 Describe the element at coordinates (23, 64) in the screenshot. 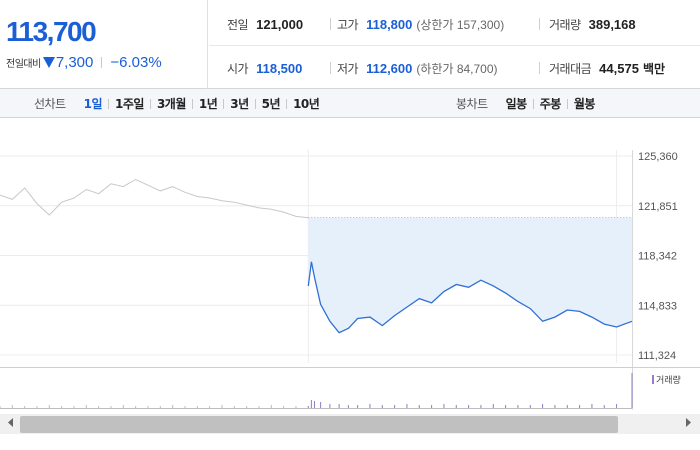

I see `change-label: 전일대비` at that location.